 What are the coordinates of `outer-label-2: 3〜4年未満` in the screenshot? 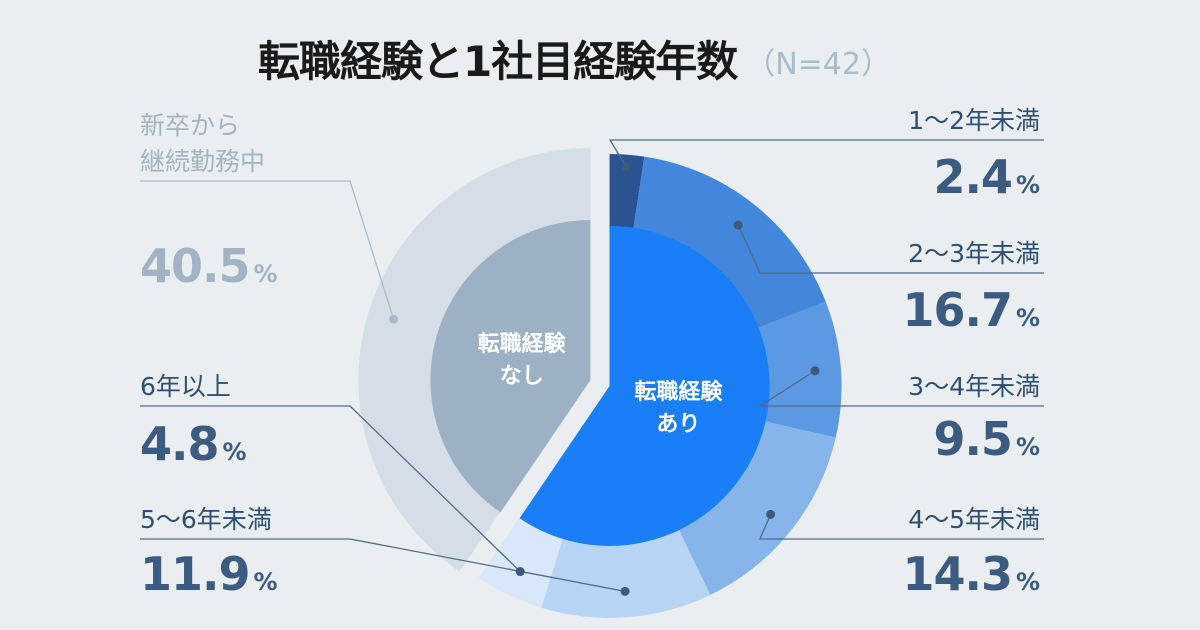 It's located at (974, 386).